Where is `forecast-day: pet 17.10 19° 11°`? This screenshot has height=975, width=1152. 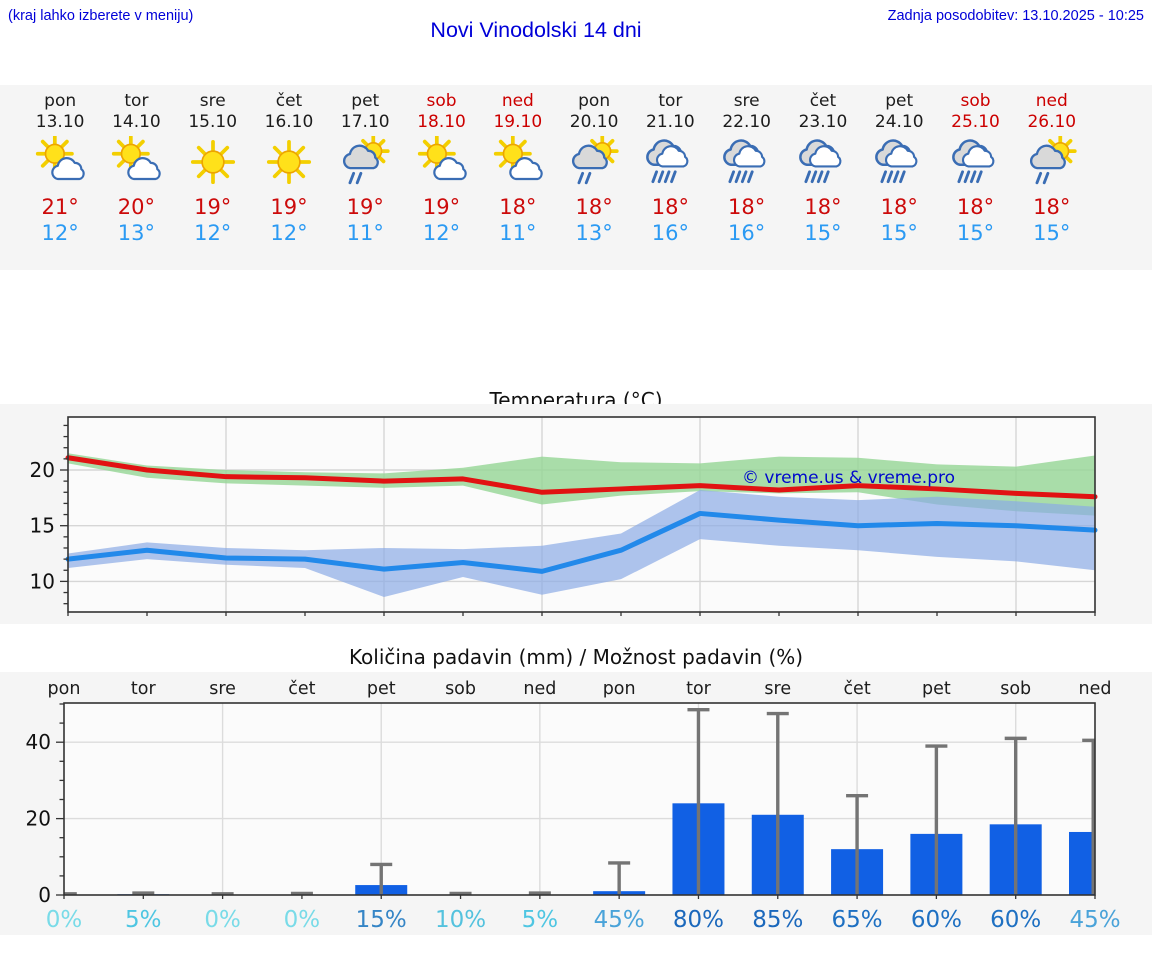 forecast-day: pet 17.10 19° 11° is located at coordinates (365, 177).